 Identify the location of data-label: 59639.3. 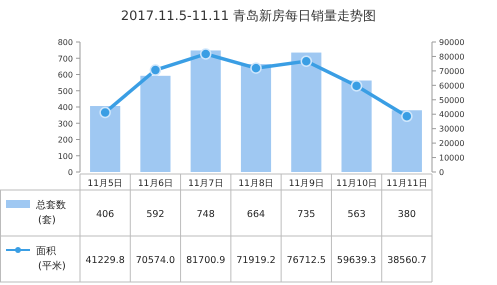
(356, 260).